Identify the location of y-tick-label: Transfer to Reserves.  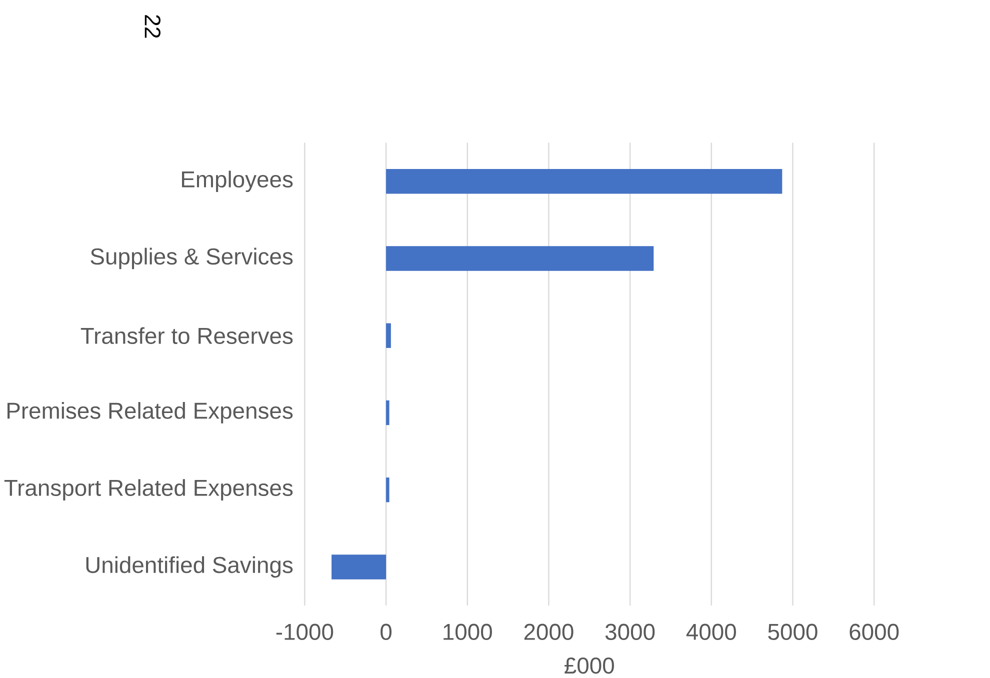
(186, 335).